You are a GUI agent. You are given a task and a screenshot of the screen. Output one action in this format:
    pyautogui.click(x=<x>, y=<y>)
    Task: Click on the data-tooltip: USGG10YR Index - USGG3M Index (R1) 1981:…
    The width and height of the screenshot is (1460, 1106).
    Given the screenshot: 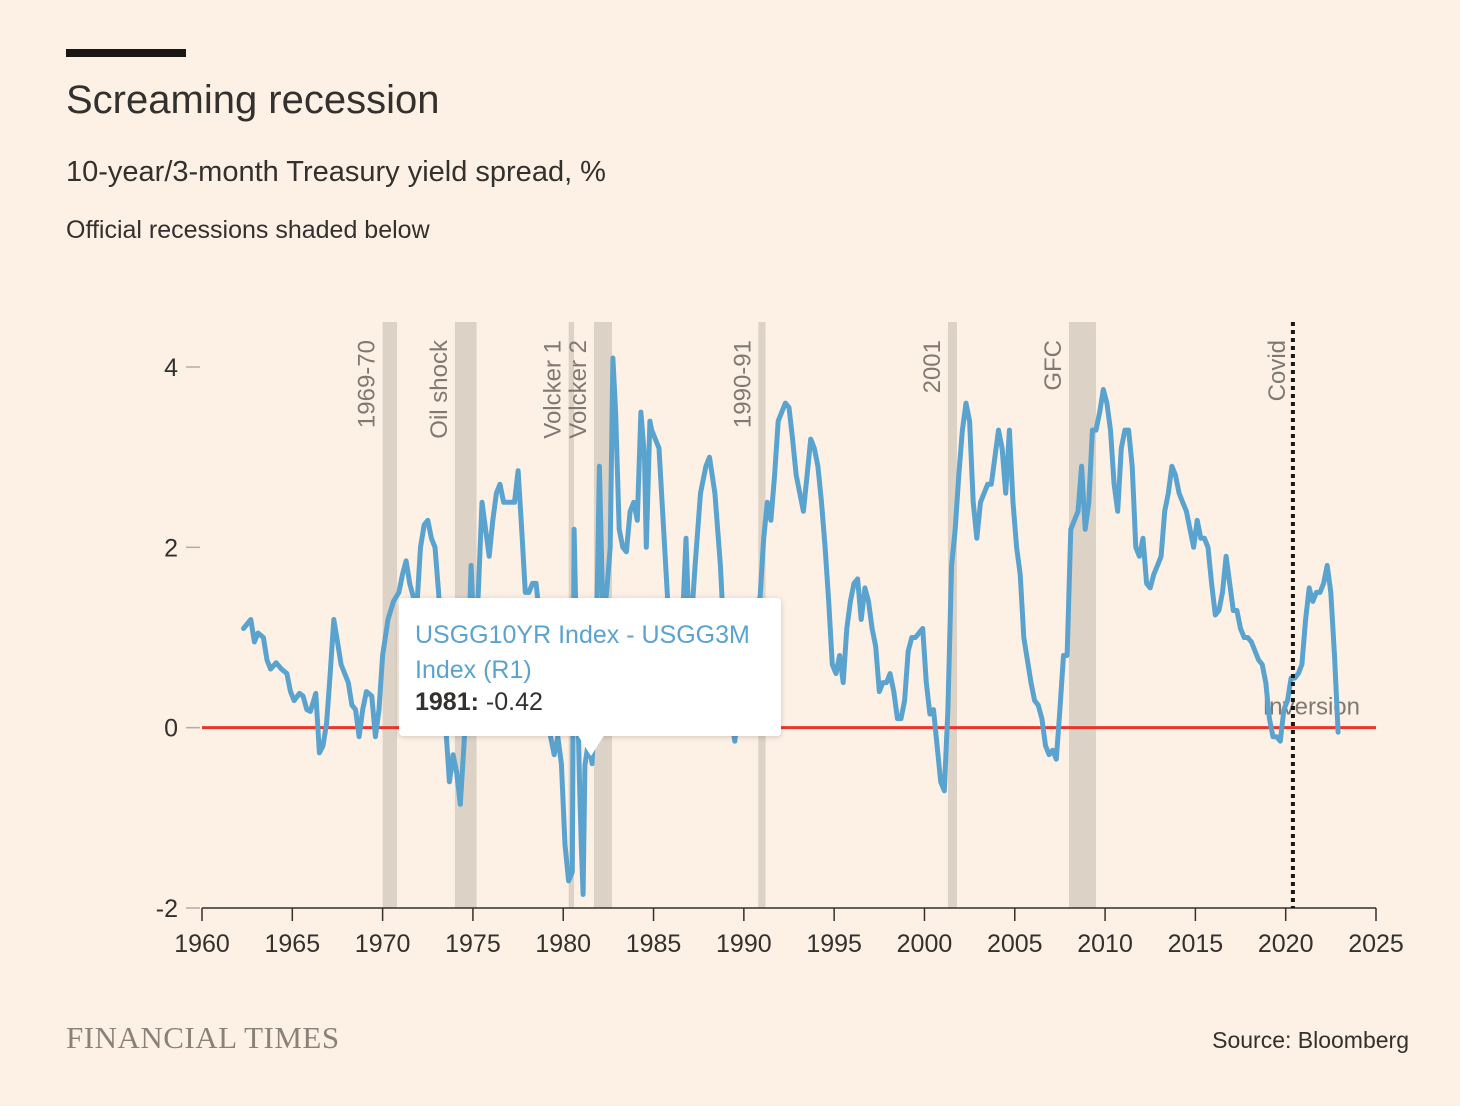 What is the action you would take?
    pyautogui.click(x=590, y=667)
    